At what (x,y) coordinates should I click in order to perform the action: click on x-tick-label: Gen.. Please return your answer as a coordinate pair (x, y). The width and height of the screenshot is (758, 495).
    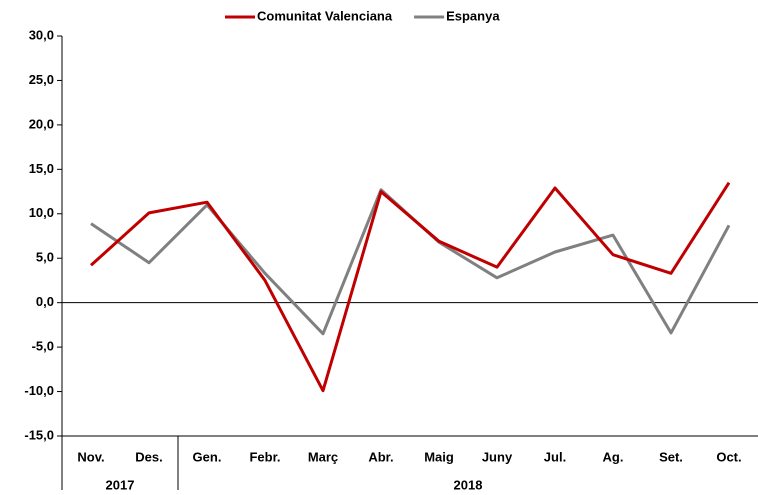
    Looking at the image, I should click on (207, 456).